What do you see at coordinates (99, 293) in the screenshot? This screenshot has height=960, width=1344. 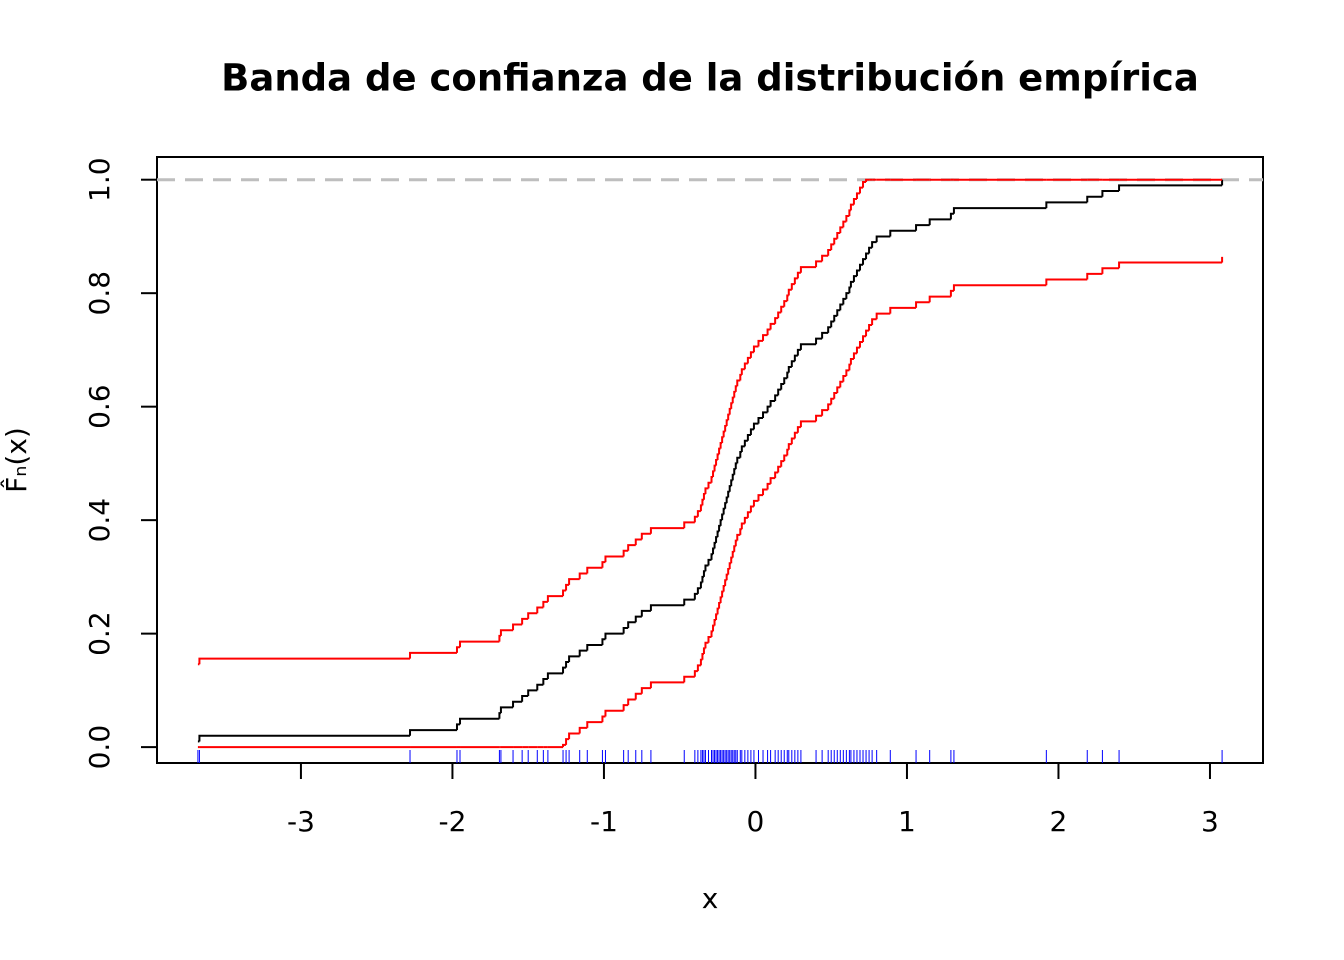 I see `y-tick-label: 0.8` at bounding box center [99, 293].